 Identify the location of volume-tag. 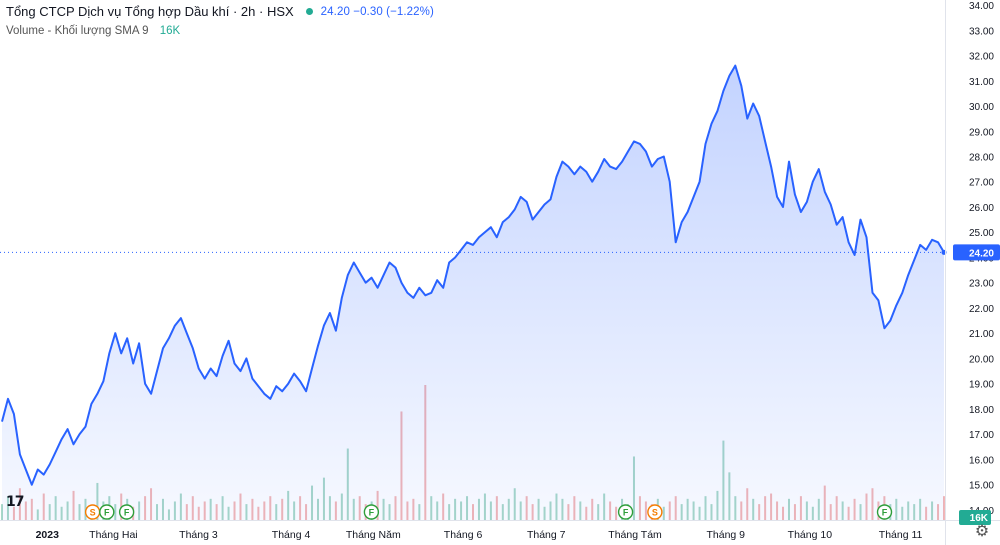
(975, 517).